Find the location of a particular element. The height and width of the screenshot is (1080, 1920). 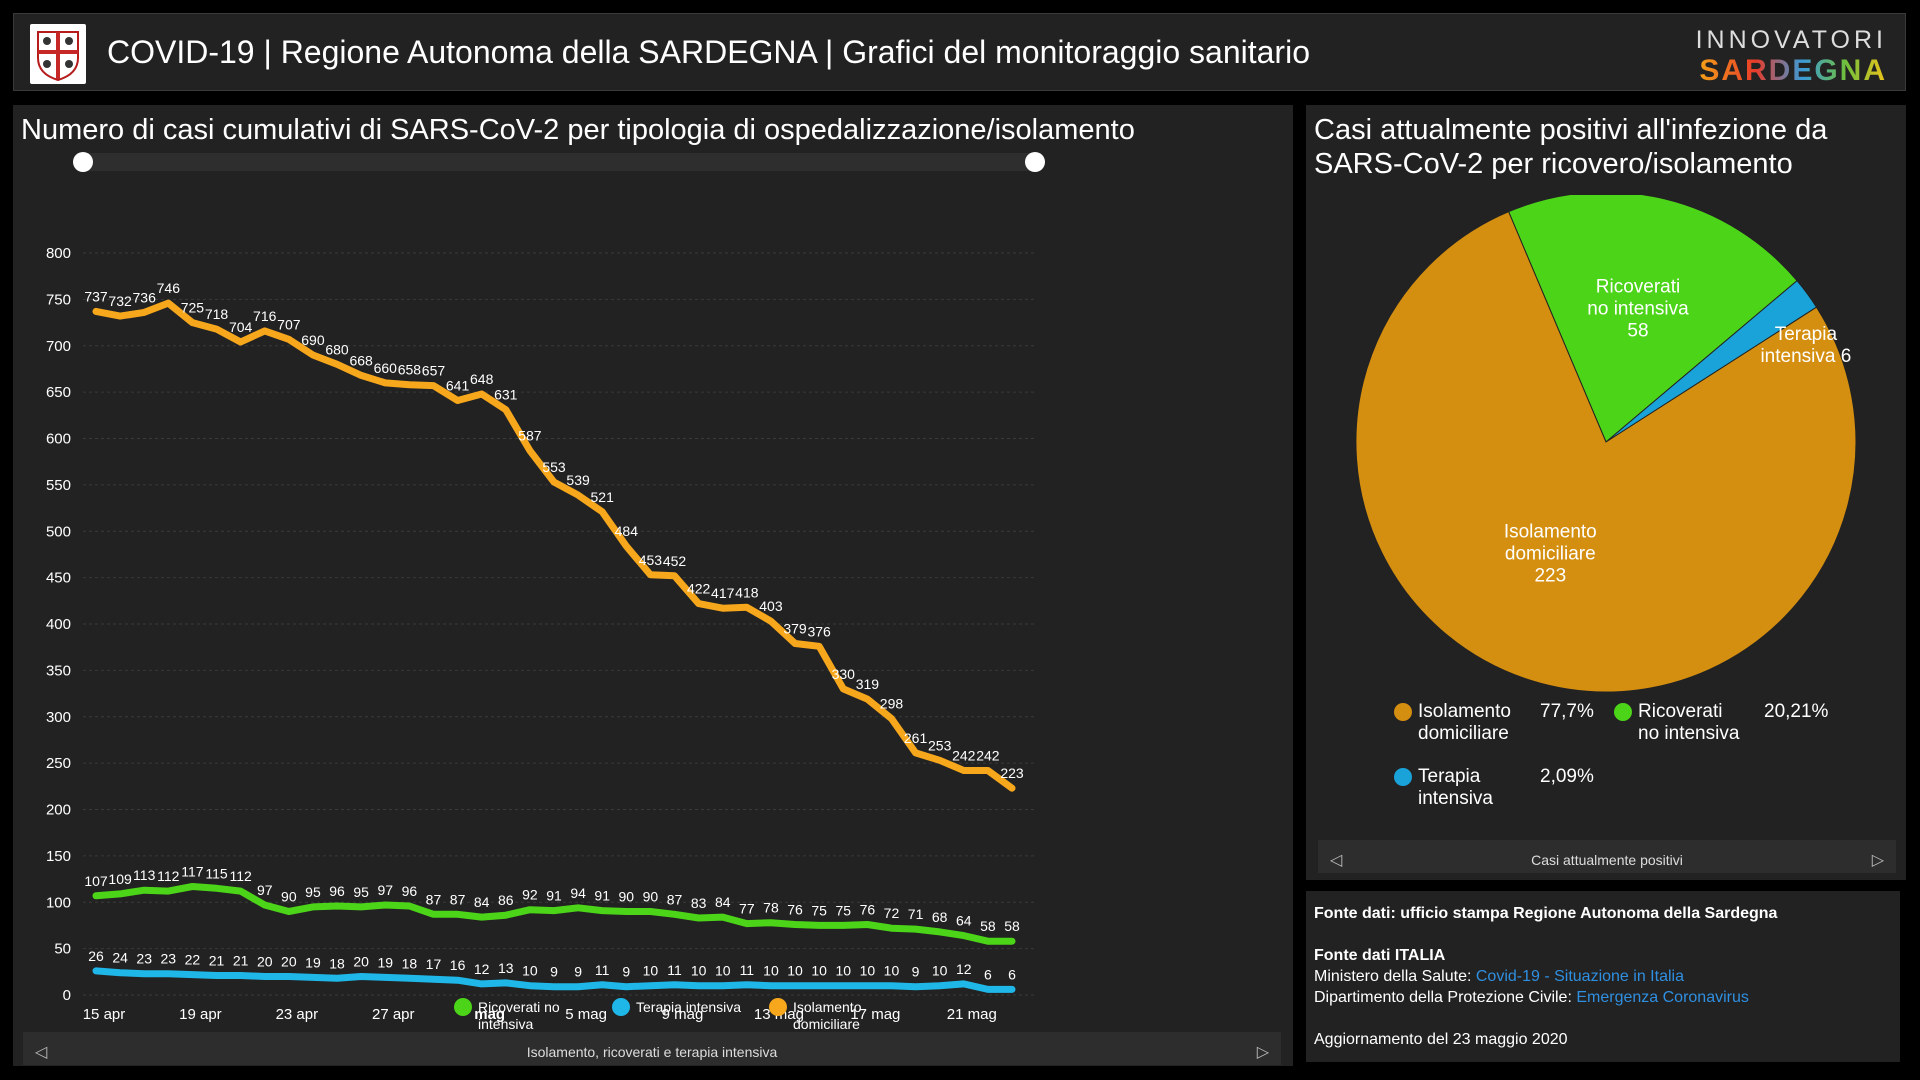

data-label-terapia: 23 is located at coordinates (144, 959).